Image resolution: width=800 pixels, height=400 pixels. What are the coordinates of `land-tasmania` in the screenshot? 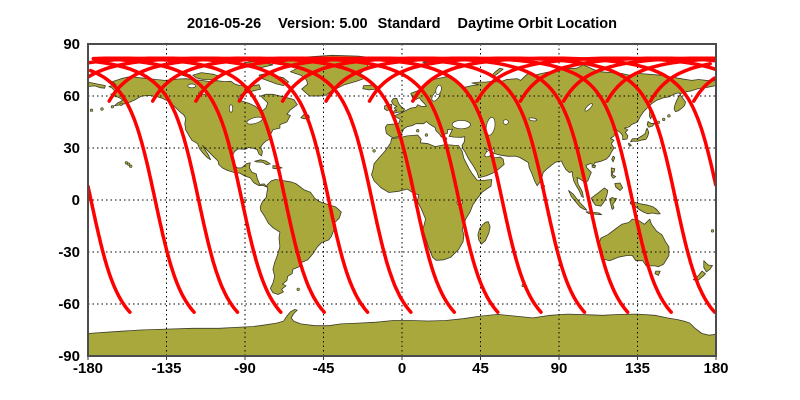 It's located at (657, 273).